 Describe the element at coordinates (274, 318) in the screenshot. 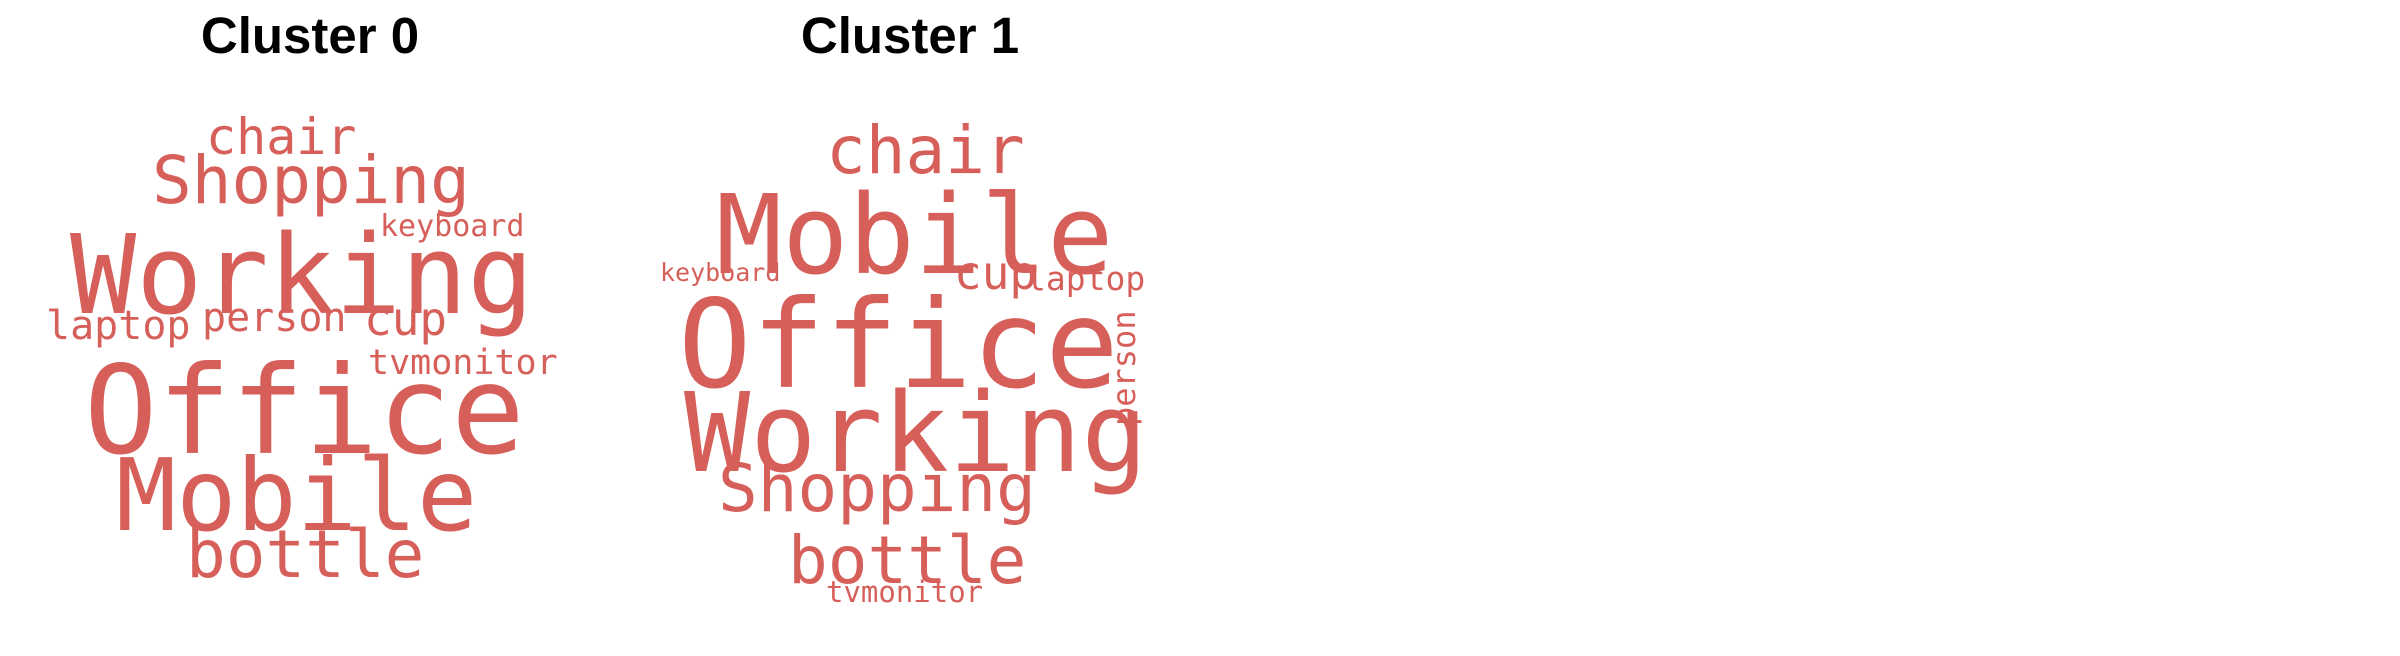

I see `word-person: person` at that location.